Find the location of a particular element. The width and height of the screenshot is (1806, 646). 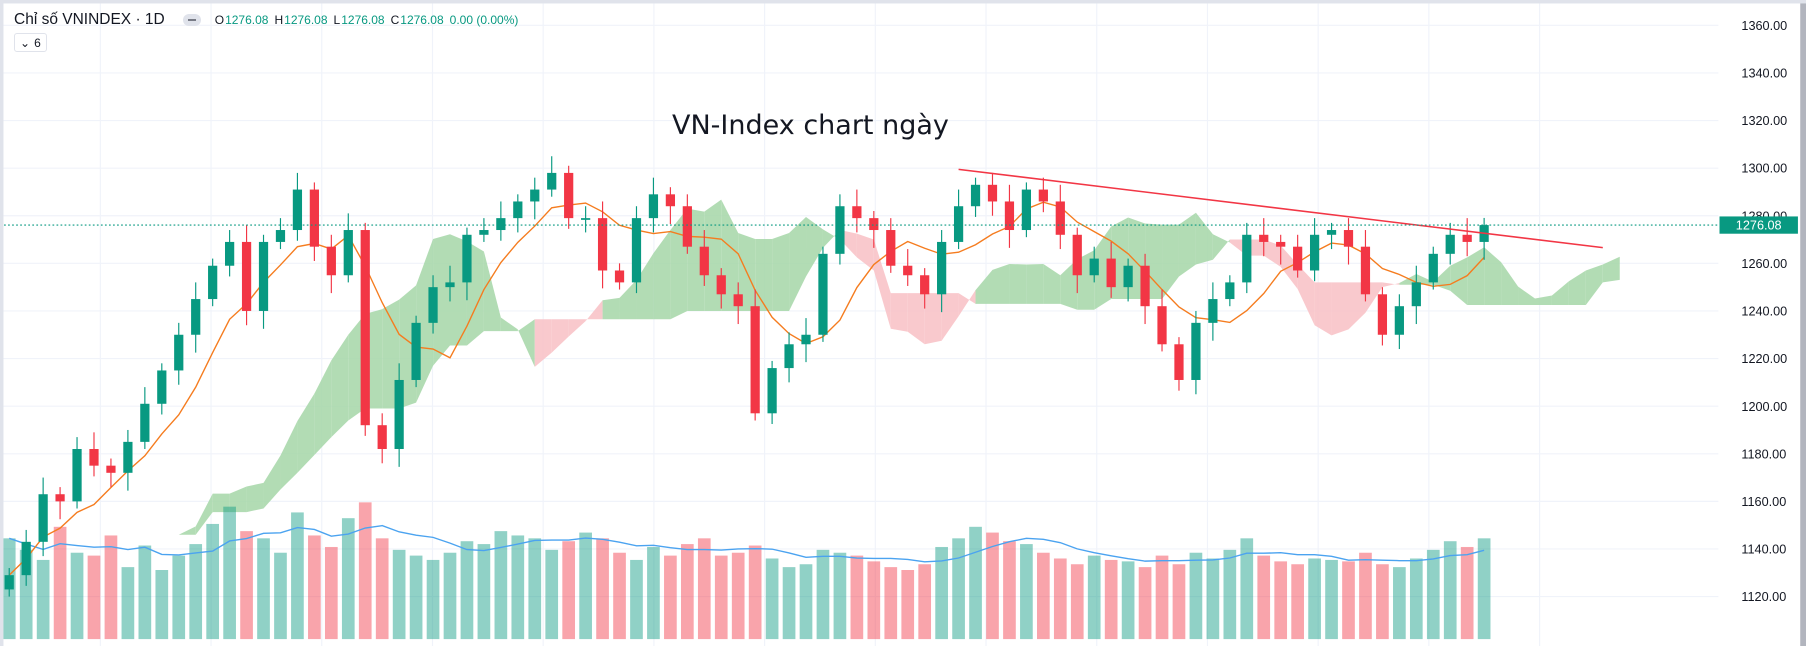

close-value: 1276.08 is located at coordinates (422, 20).